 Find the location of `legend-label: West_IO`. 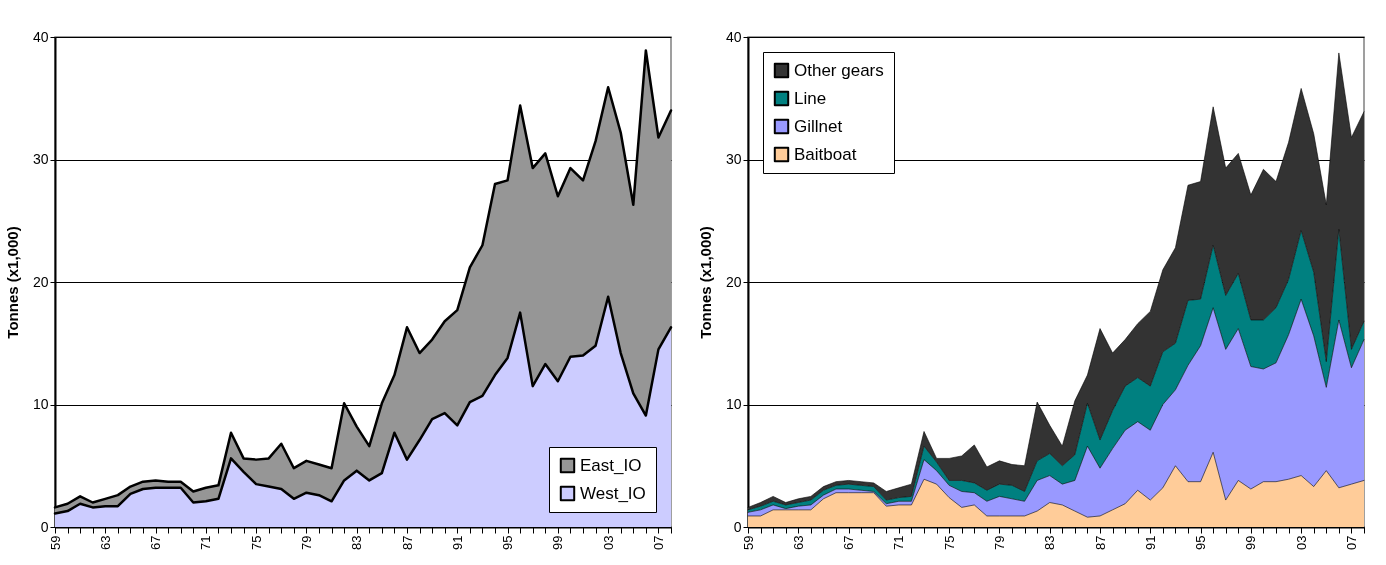

legend-label: West_IO is located at coordinates (613, 493).